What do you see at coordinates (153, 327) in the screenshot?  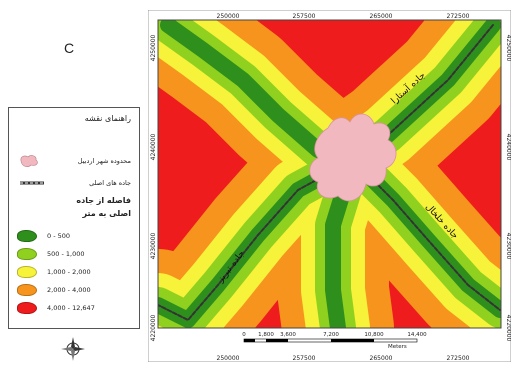 I see `left-tick: 4220000` at bounding box center [153, 327].